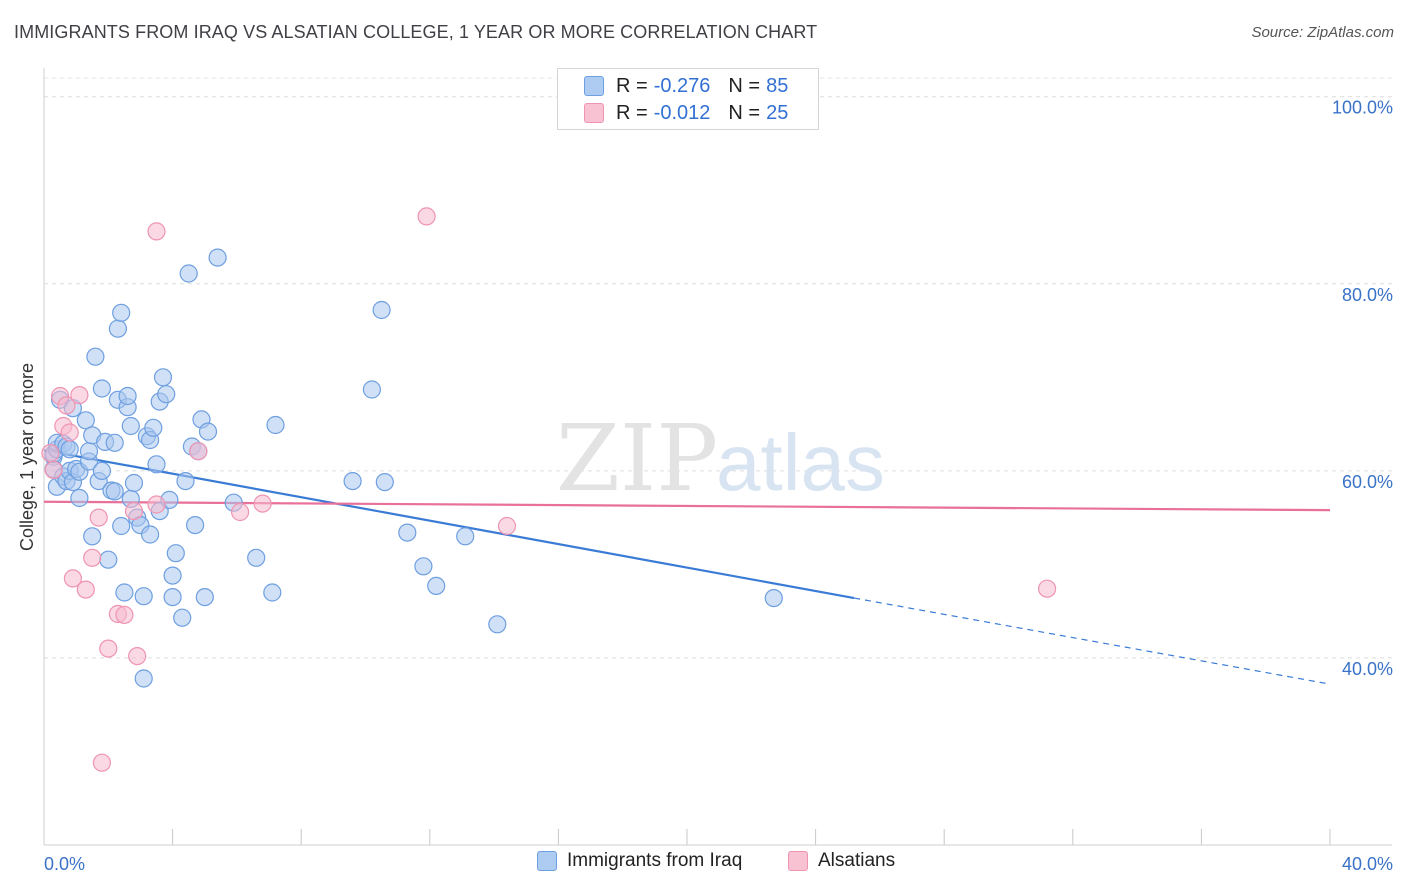 The width and height of the screenshot is (1406, 892). Describe the element at coordinates (655, 860) in the screenshot. I see `legend-label-iraq: Immigrants from Iraq` at that location.